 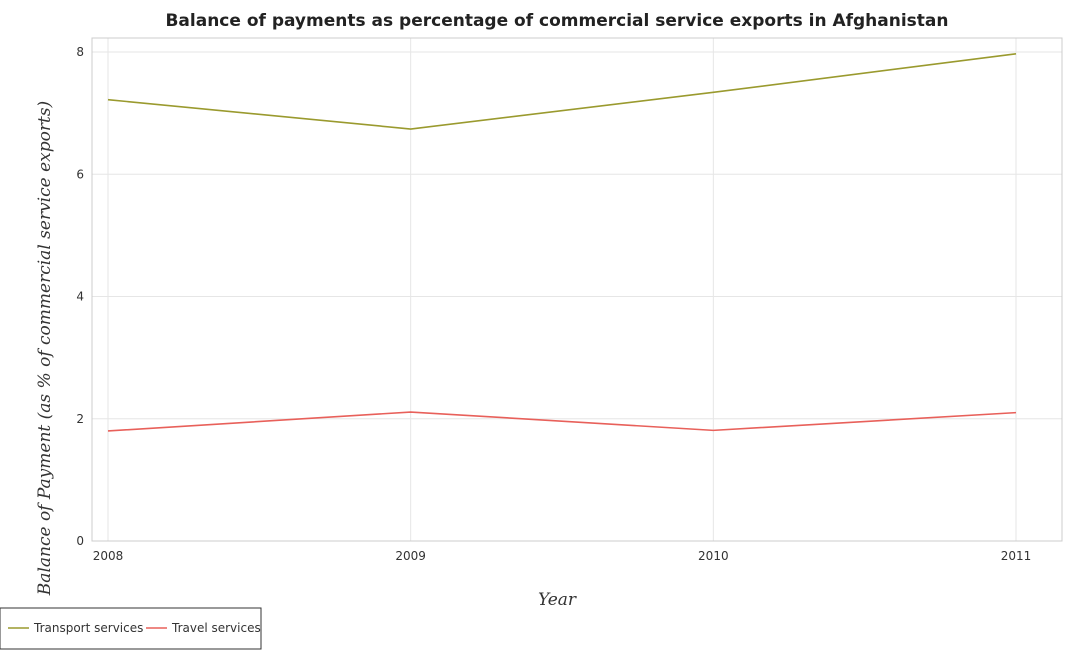 What do you see at coordinates (80, 52) in the screenshot?
I see `y-tick-label: 8` at bounding box center [80, 52].